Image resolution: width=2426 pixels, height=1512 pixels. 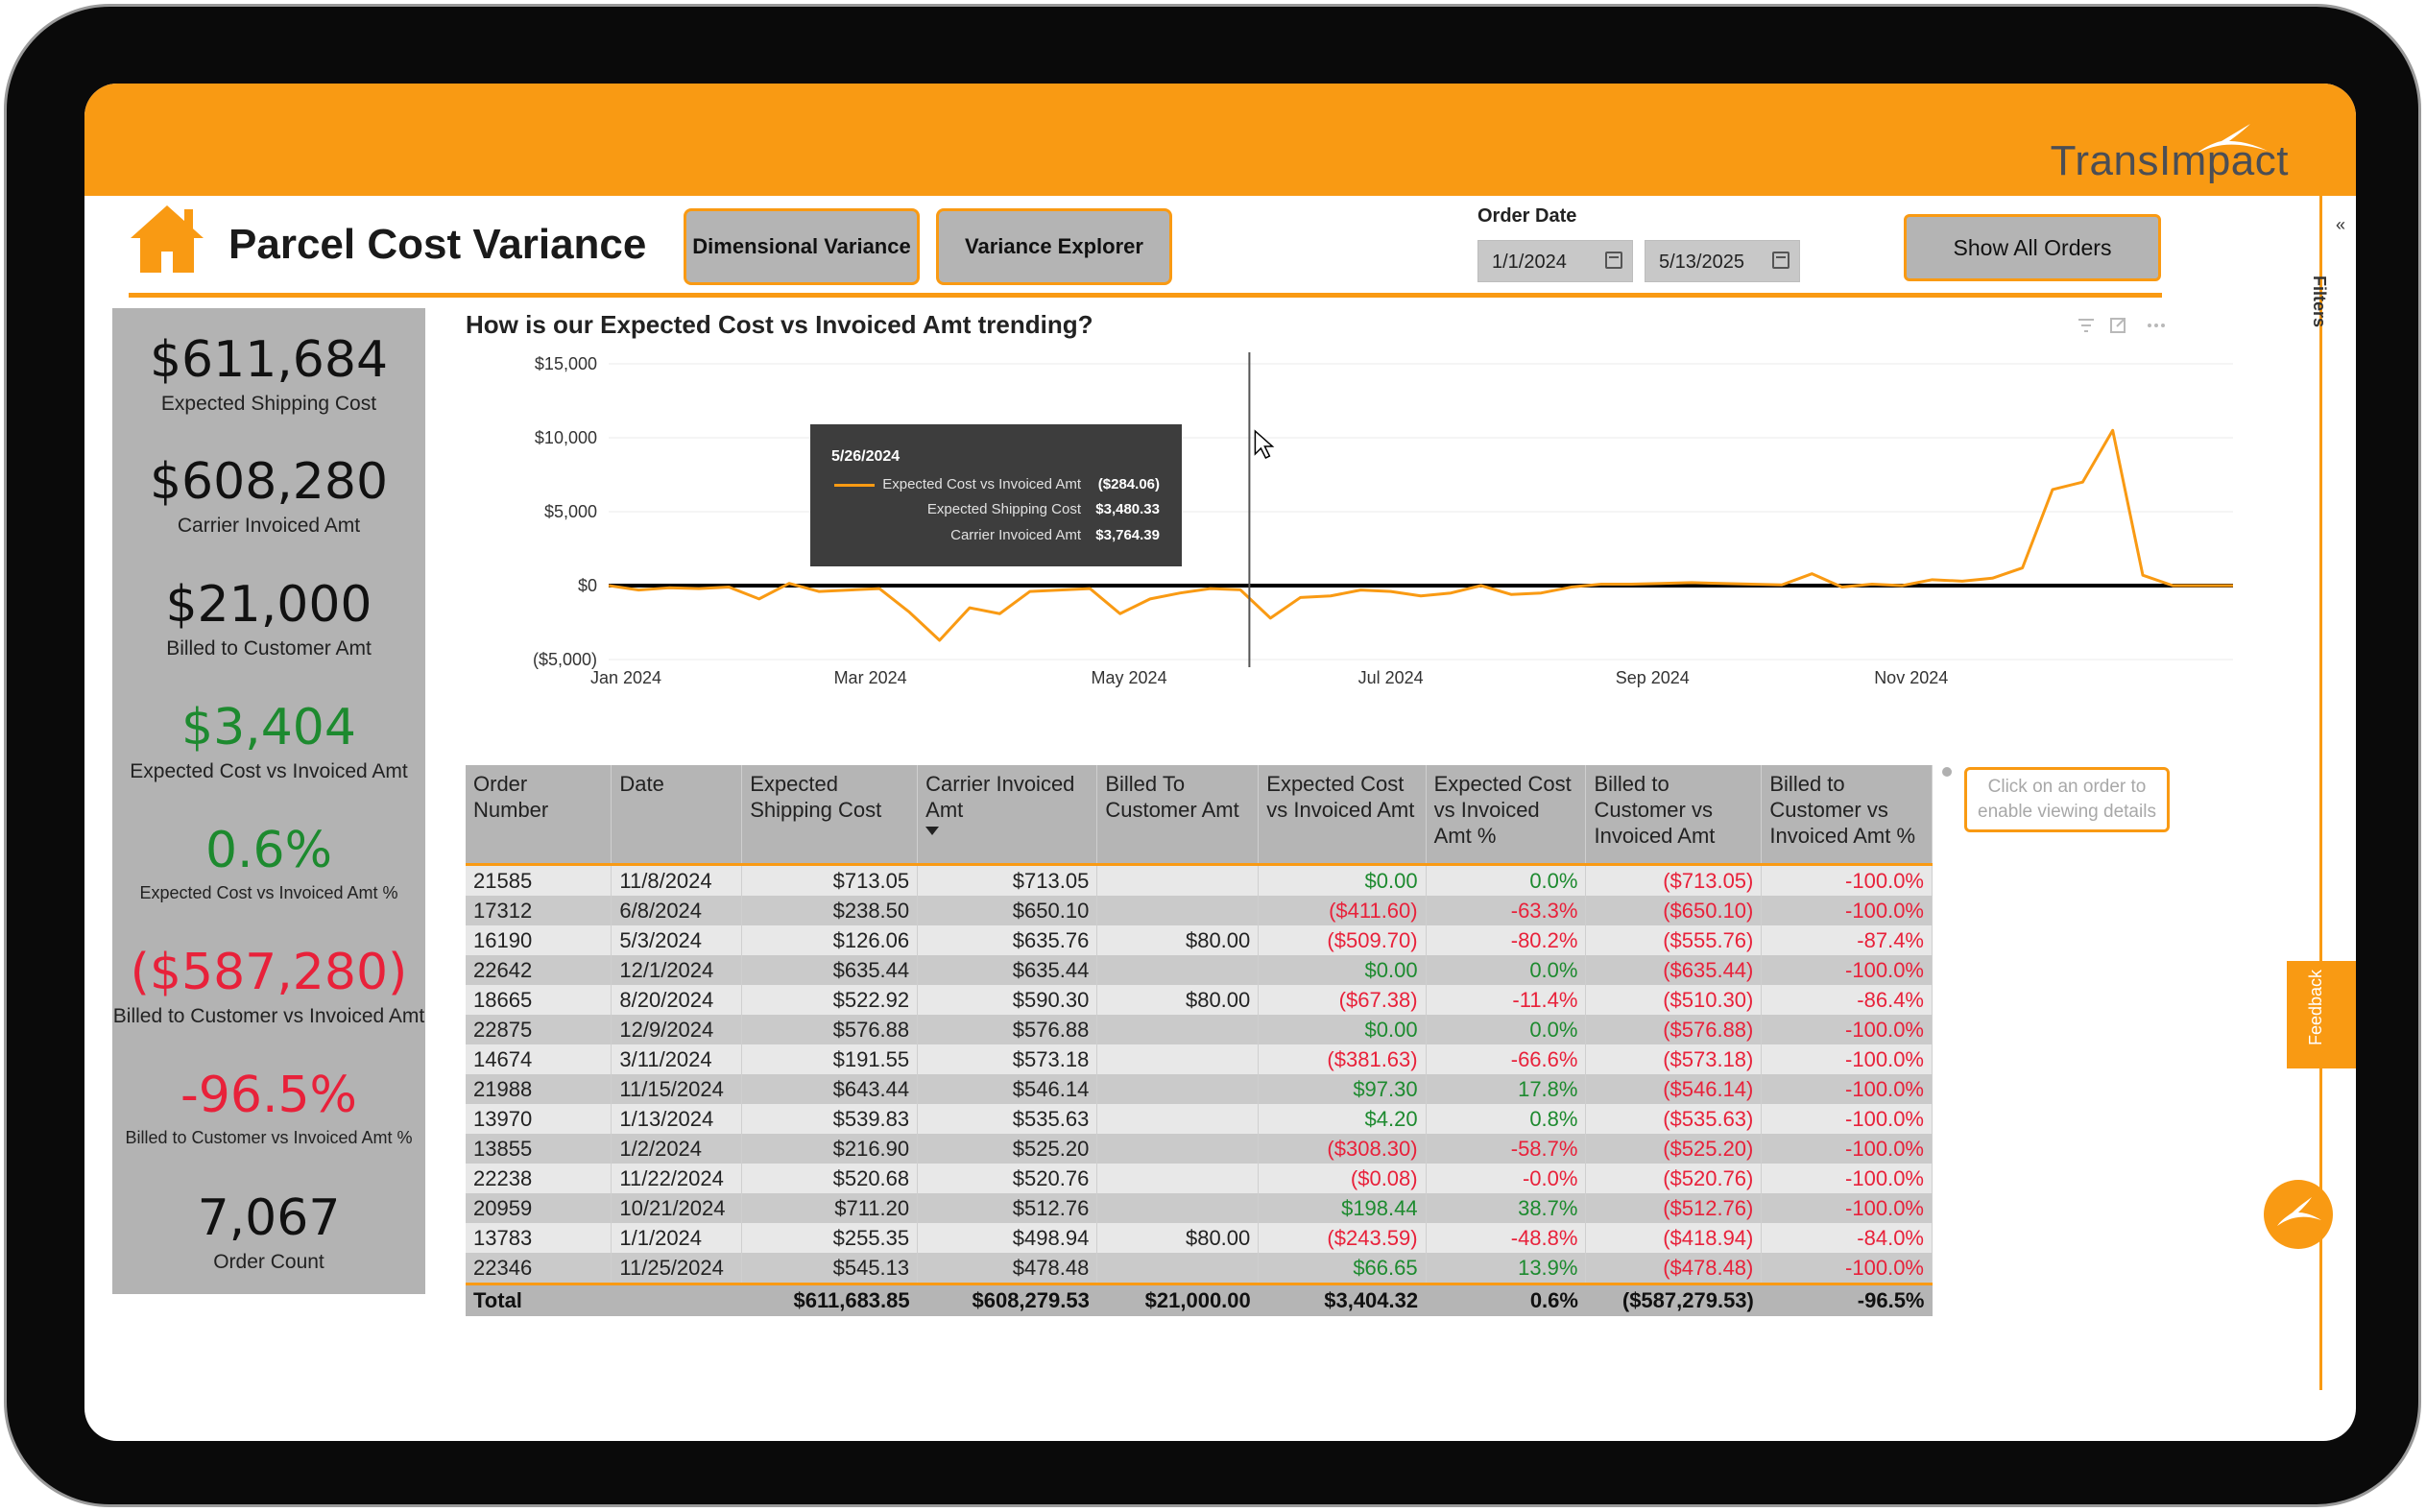 I want to click on table-cell: -87.4%, so click(x=1847, y=939).